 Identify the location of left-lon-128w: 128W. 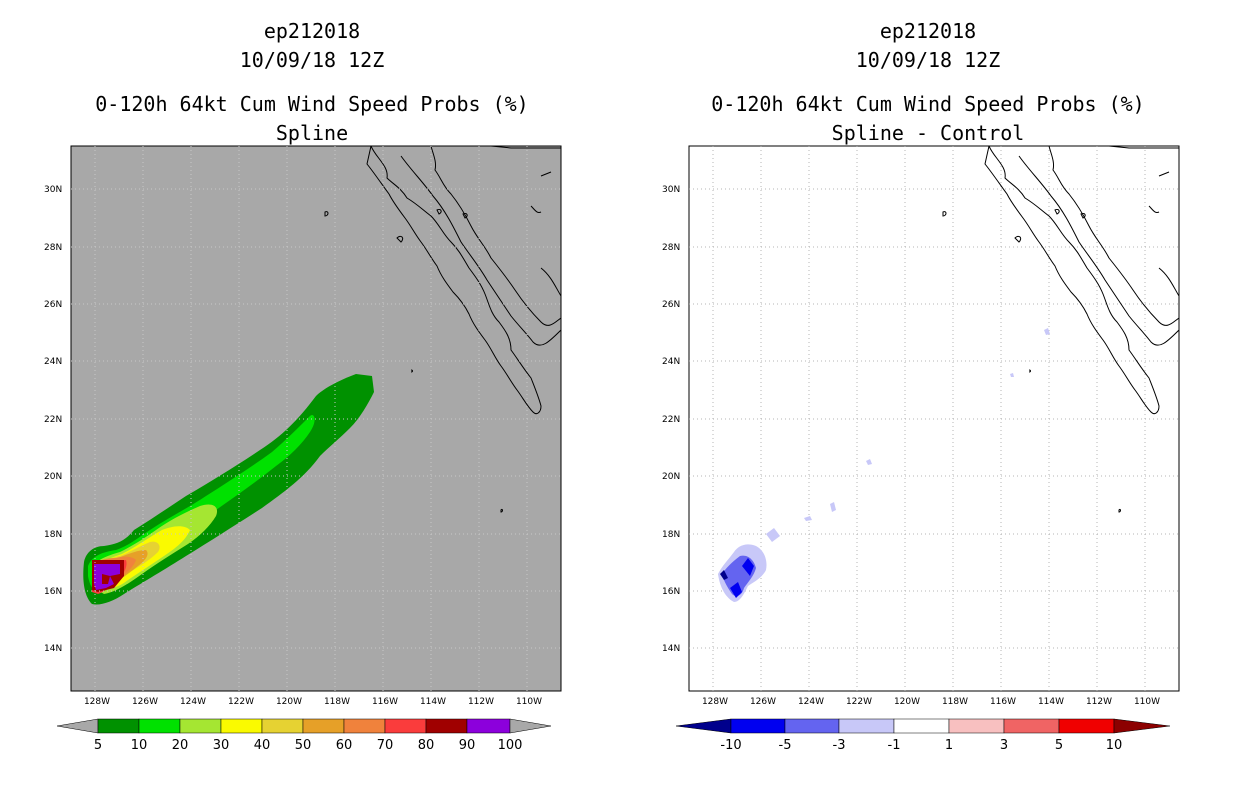
(97, 702).